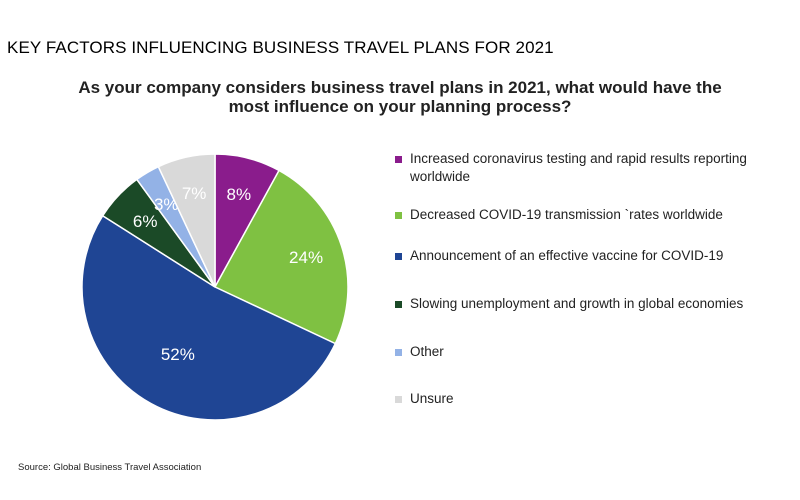 The width and height of the screenshot is (800, 500). I want to click on pie-slice-label-2: 52%, so click(178, 354).